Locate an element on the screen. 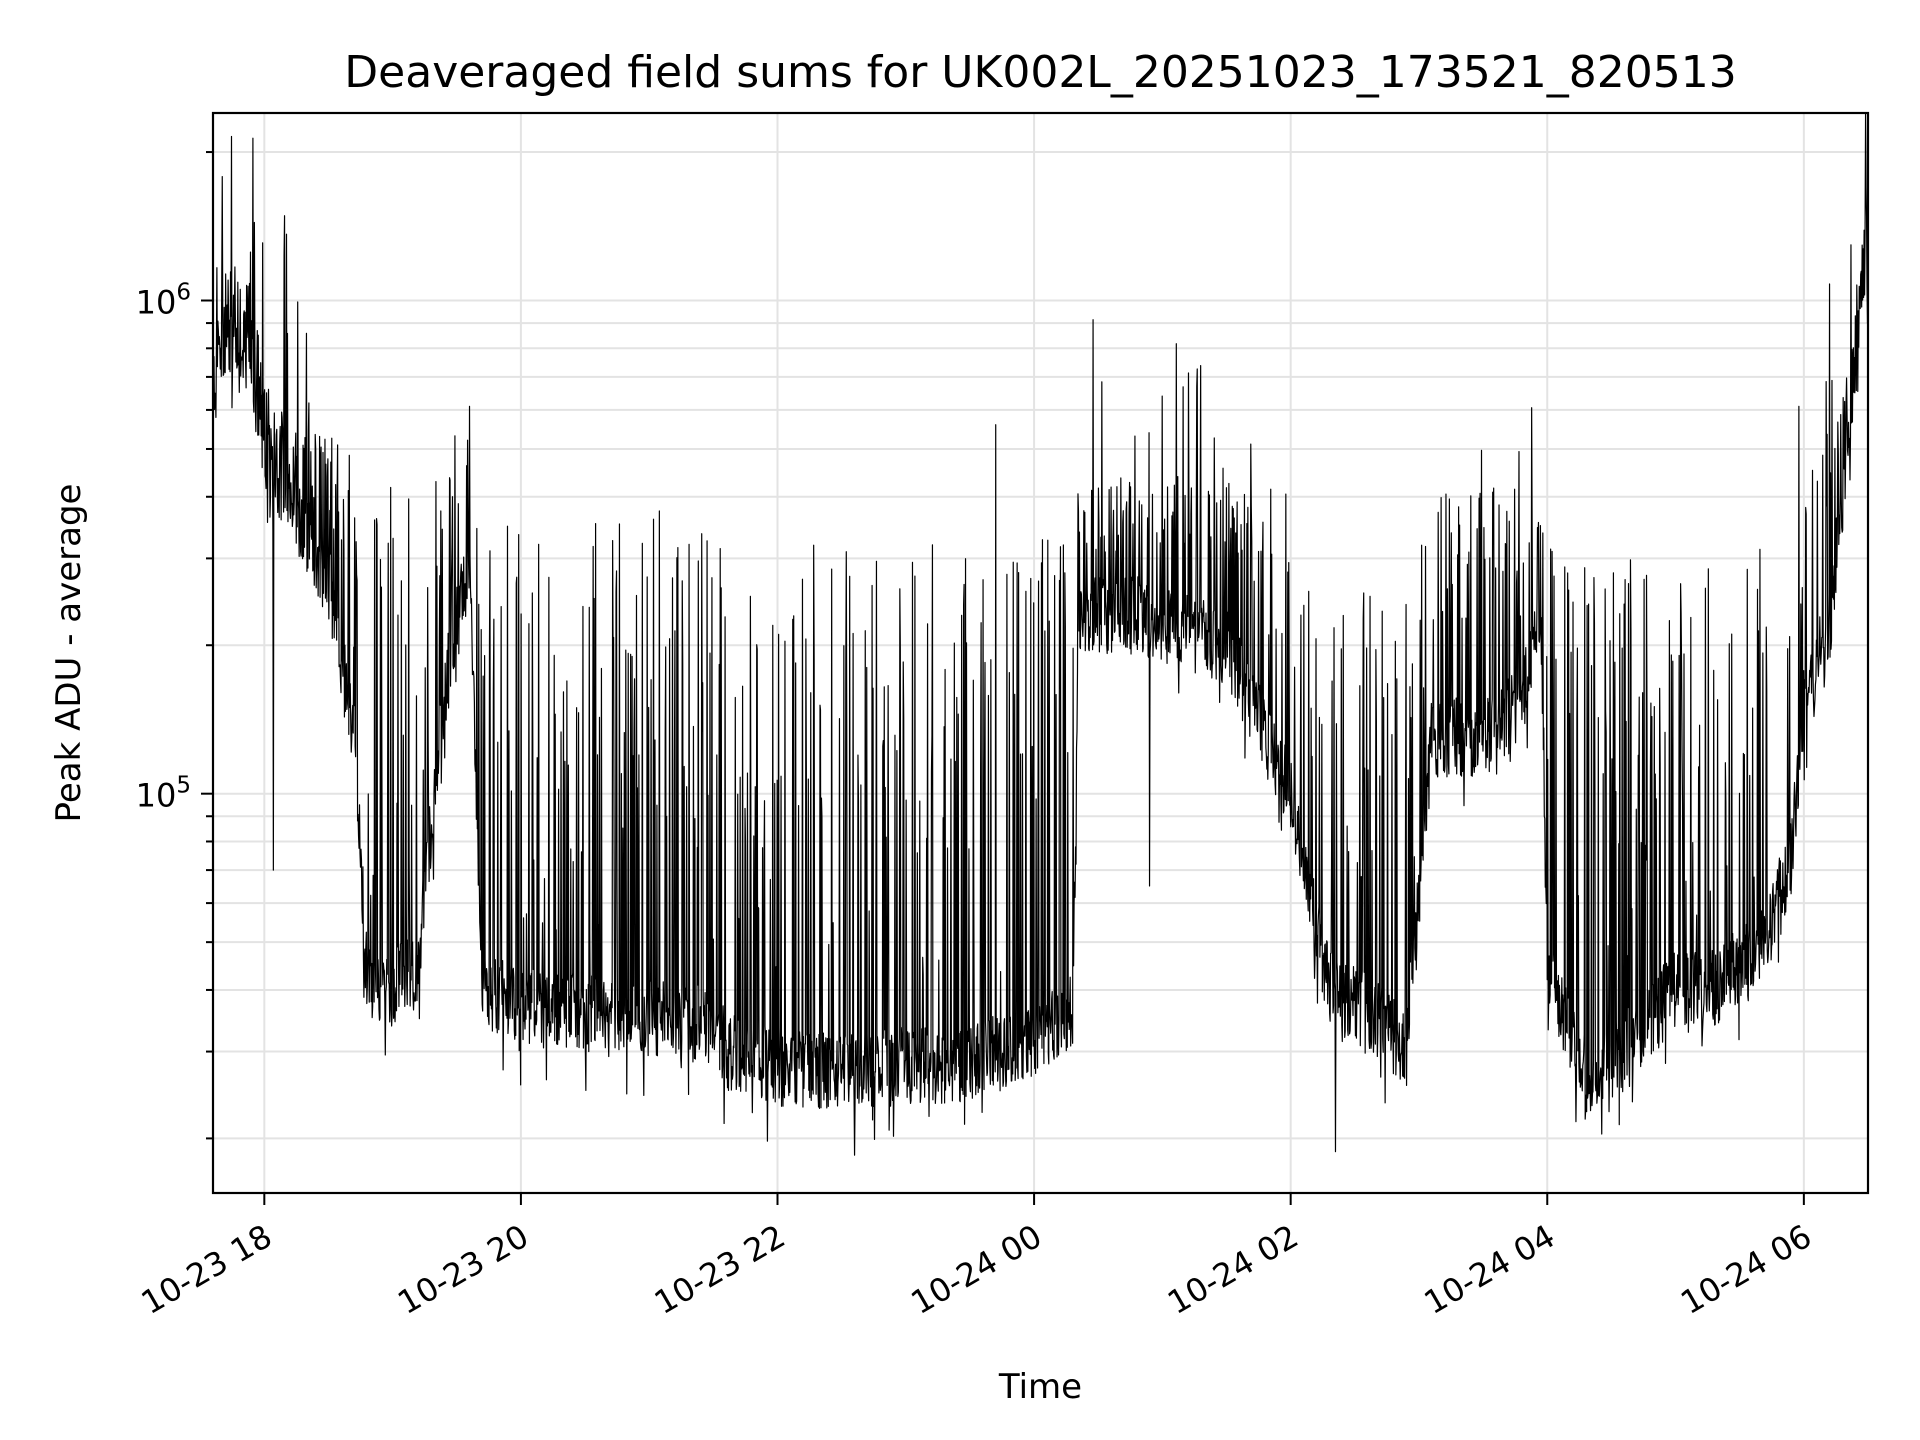 This screenshot has width=1920, height=1440. y-tick-label: 10⁶ is located at coordinates (163, 301).